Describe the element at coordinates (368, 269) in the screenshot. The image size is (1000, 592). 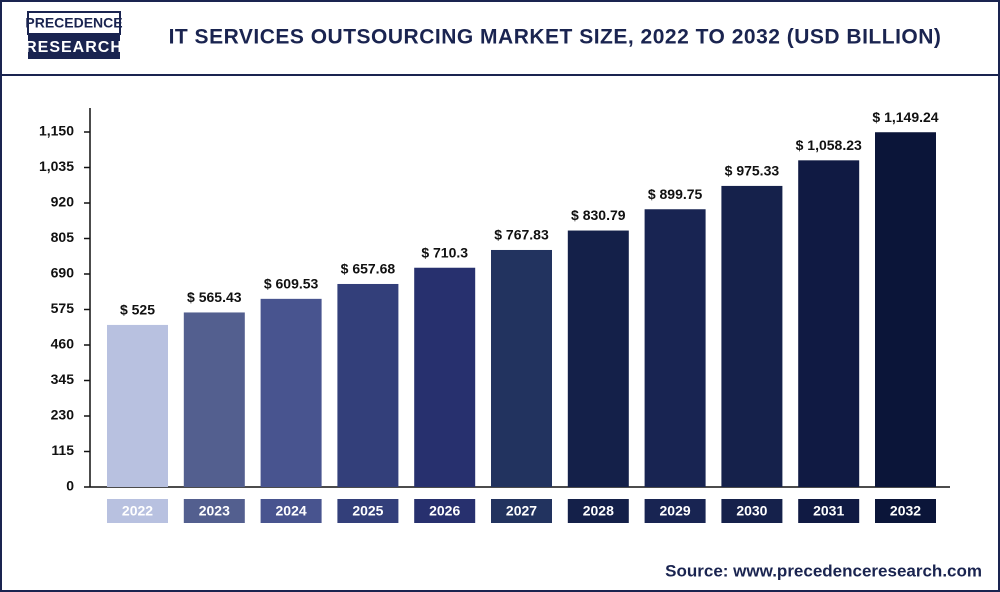
I see `value-label: $ 657.68` at that location.